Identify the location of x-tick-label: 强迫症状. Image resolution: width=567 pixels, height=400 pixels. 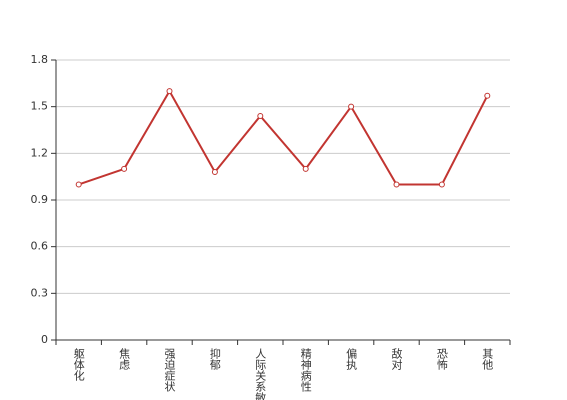
(169, 370).